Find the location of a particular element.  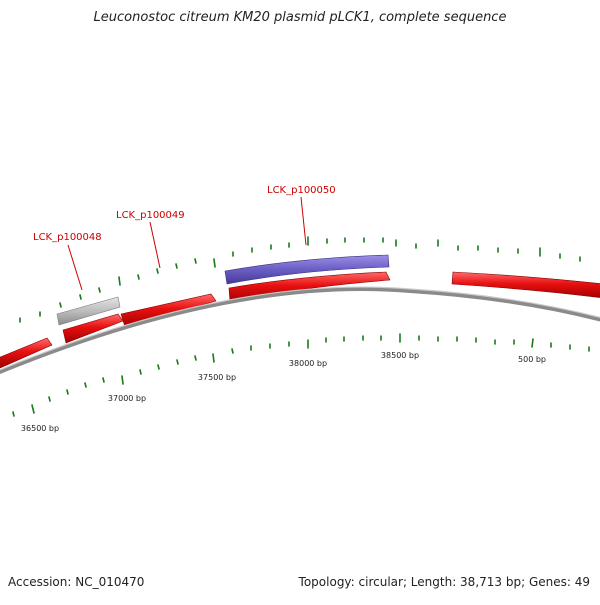

accession-text: Accession: NC_010470 is located at coordinates (76, 582).